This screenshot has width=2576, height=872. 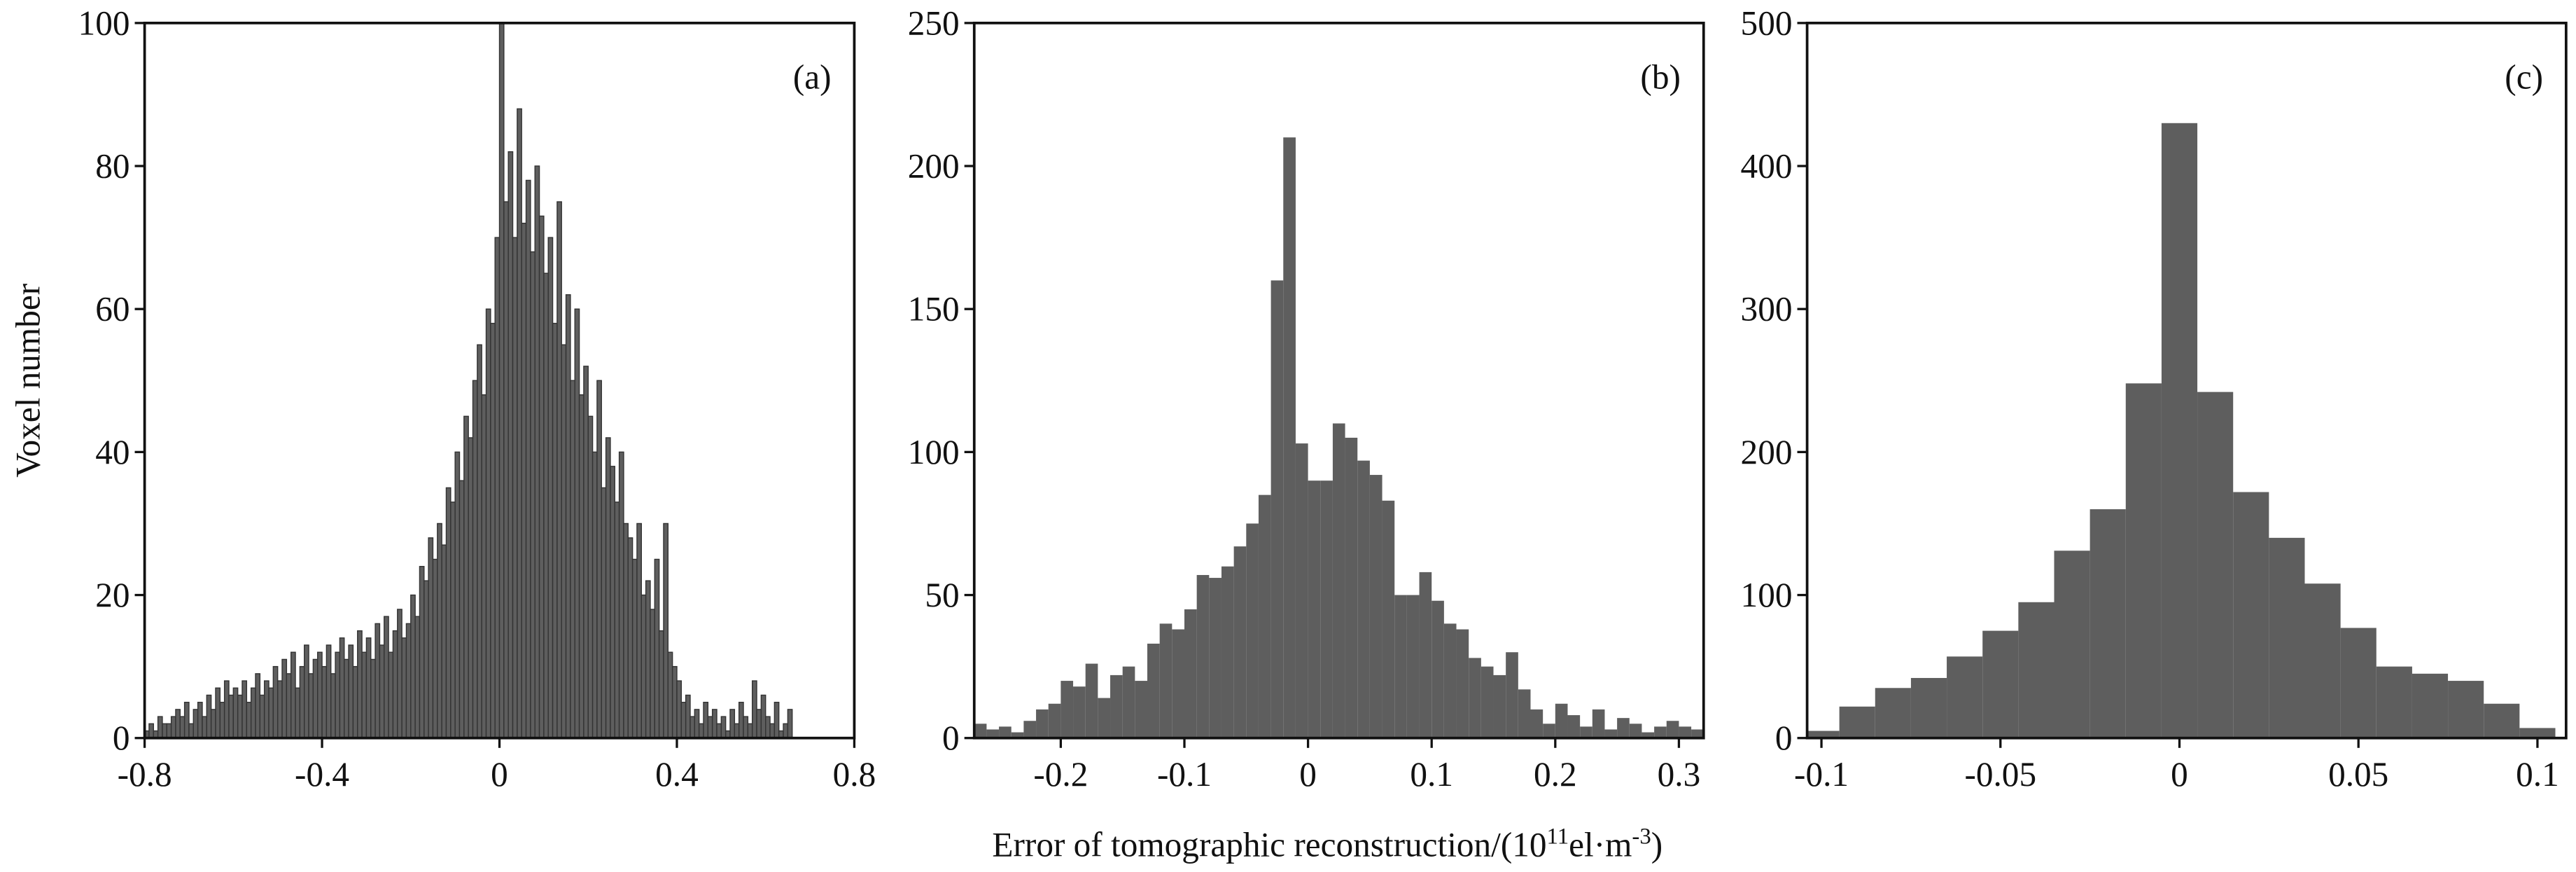 What do you see at coordinates (1060, 774) in the screenshot?
I see `x-tick-label: -0.2` at bounding box center [1060, 774].